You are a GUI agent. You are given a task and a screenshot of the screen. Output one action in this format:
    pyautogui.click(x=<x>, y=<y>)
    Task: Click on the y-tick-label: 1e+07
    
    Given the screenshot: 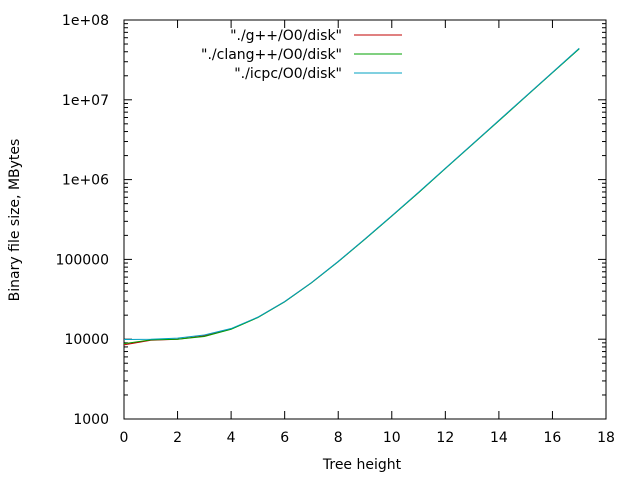 What is the action you would take?
    pyautogui.click(x=85, y=101)
    